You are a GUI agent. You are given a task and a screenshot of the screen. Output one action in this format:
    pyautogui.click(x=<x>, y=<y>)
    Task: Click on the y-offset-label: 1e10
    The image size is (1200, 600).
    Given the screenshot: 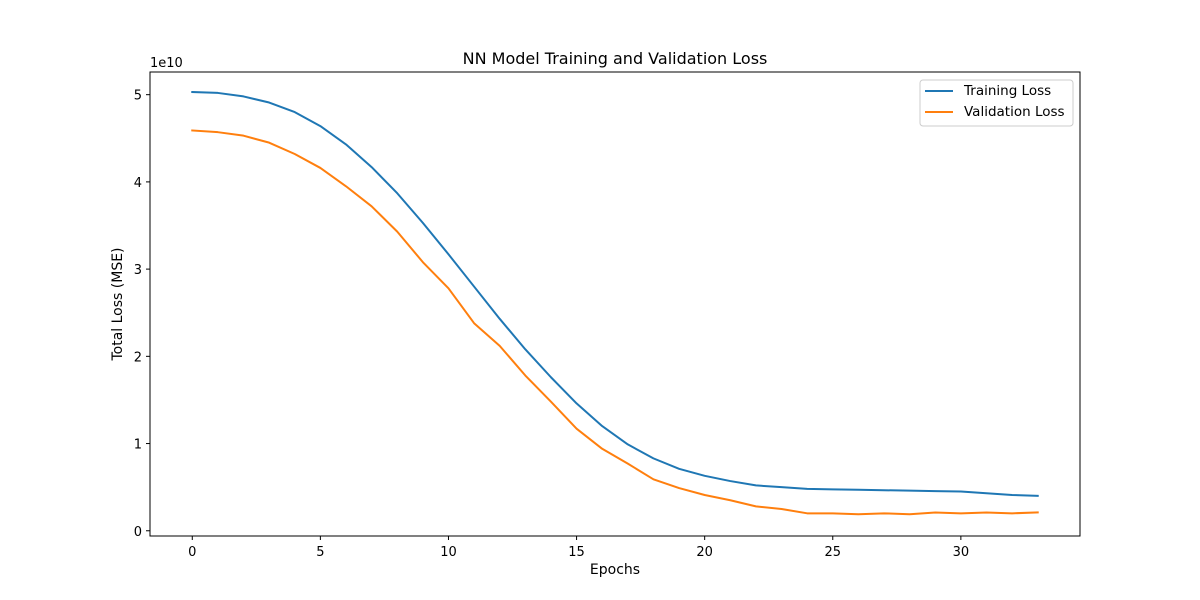 What is the action you would take?
    pyautogui.click(x=166, y=63)
    